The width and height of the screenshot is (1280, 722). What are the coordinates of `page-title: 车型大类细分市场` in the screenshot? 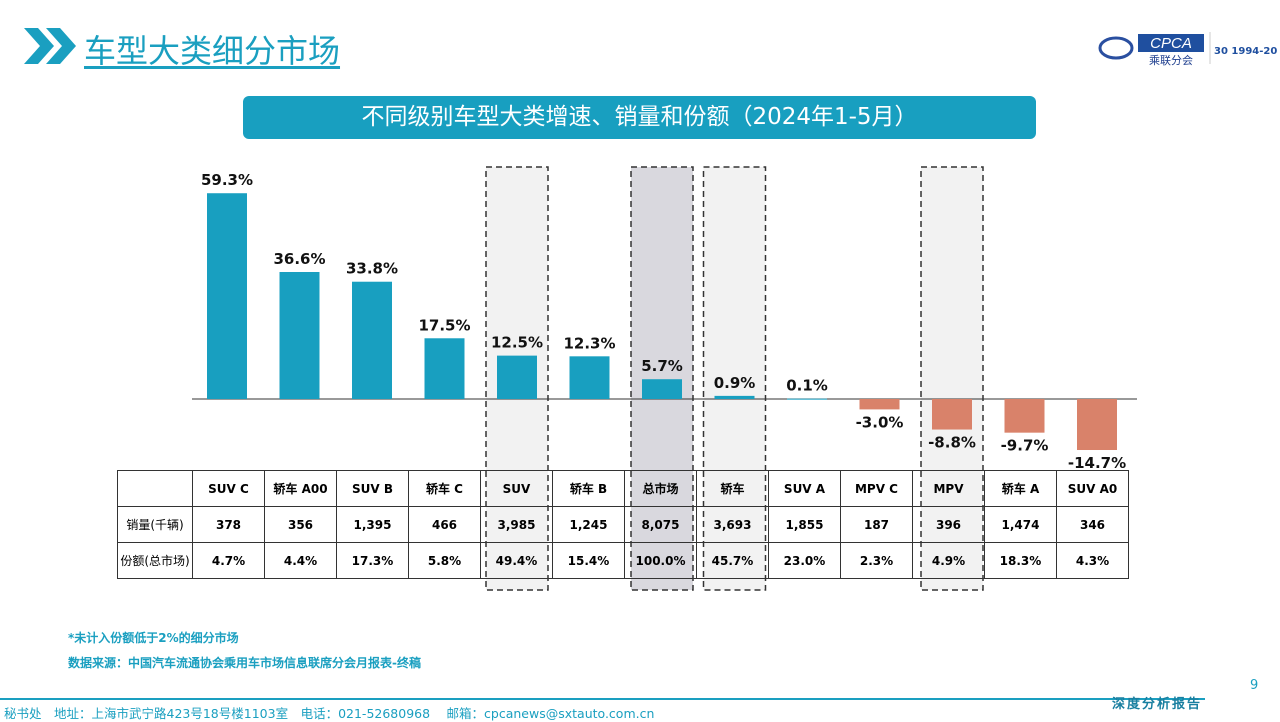 It's located at (212, 51).